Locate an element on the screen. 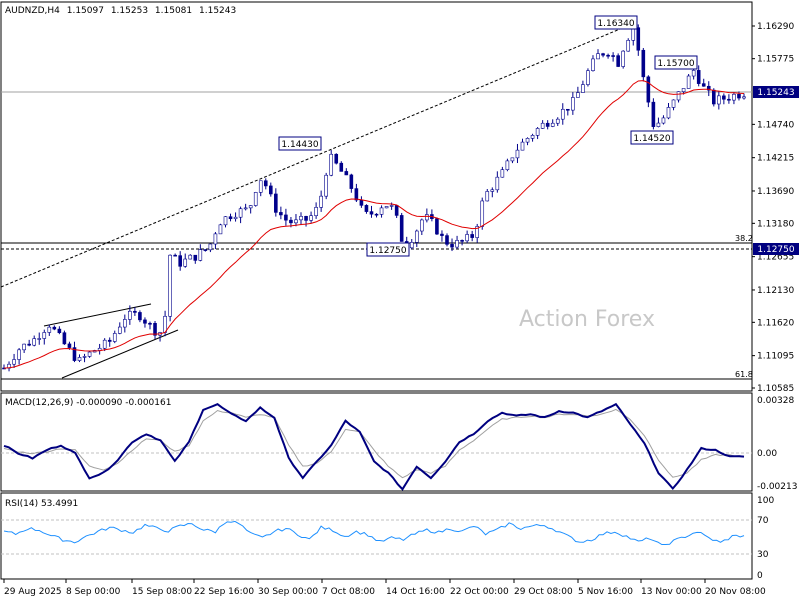 This screenshot has width=800, height=600. header-open: 1.15097 is located at coordinates (85, 11).